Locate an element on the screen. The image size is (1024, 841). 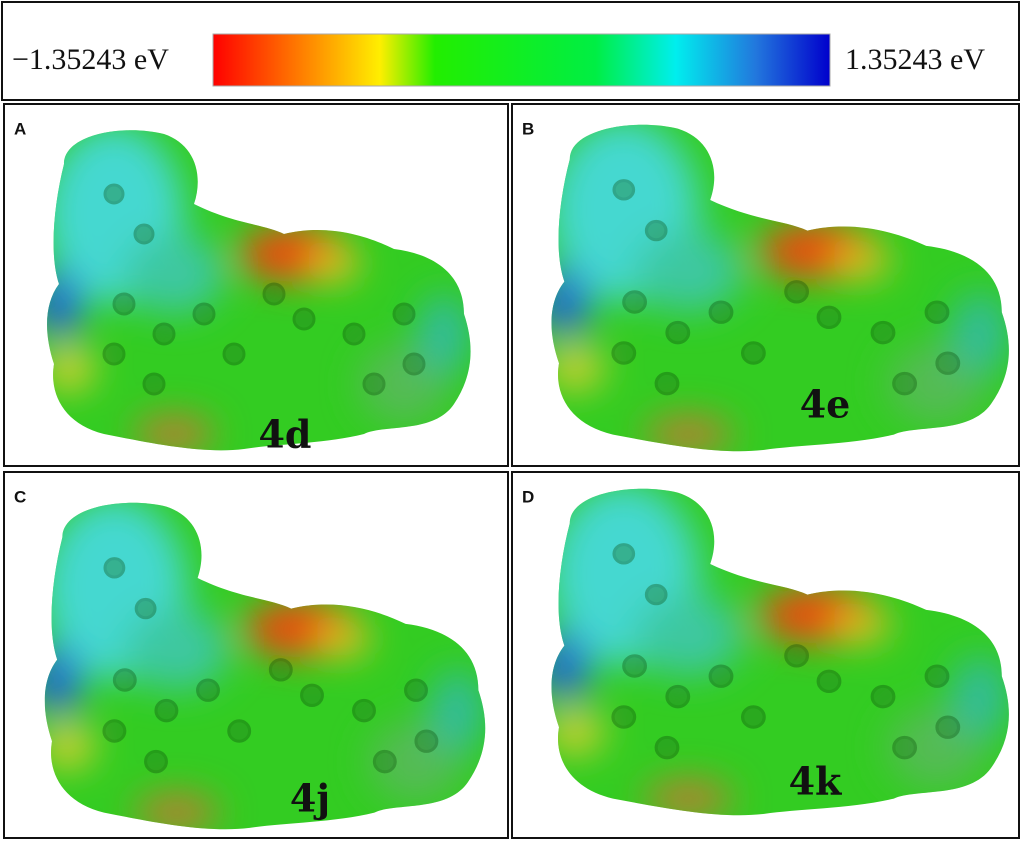
panel-letter: C is located at coordinates (20, 496).